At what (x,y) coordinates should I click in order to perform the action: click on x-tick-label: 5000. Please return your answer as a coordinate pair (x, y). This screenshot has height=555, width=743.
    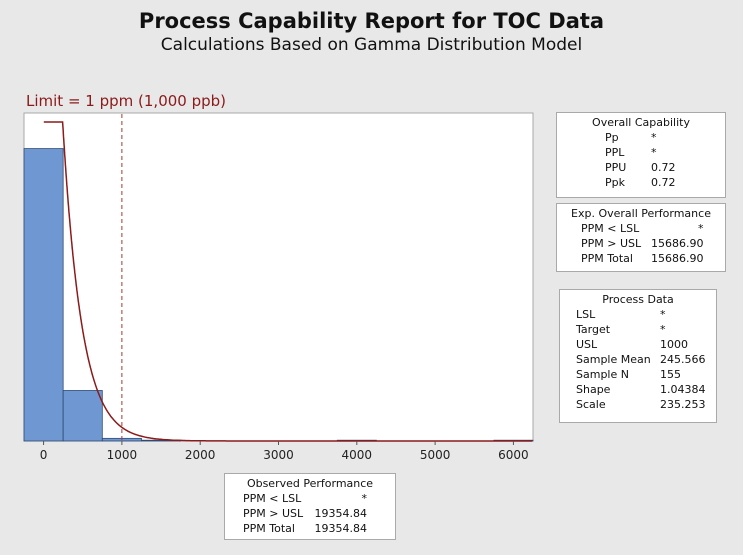
    Looking at the image, I should click on (435, 455).